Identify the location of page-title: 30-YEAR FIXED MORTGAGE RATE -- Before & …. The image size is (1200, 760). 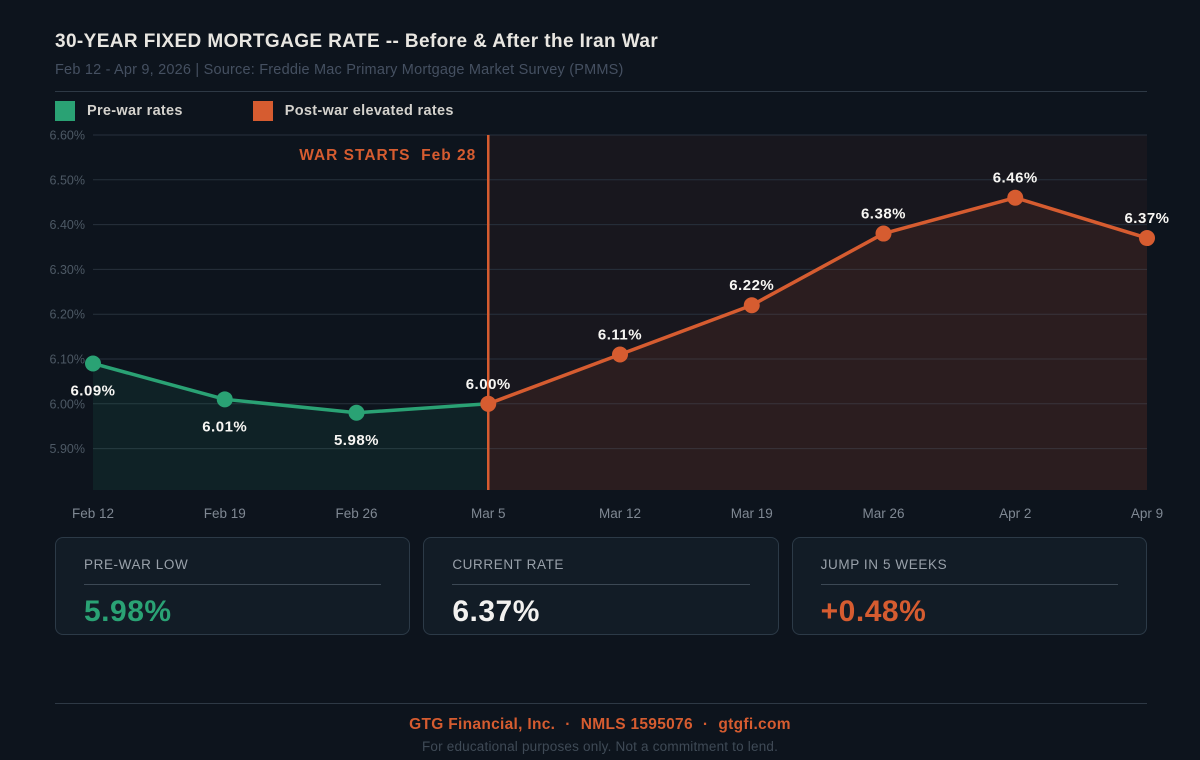
(357, 41).